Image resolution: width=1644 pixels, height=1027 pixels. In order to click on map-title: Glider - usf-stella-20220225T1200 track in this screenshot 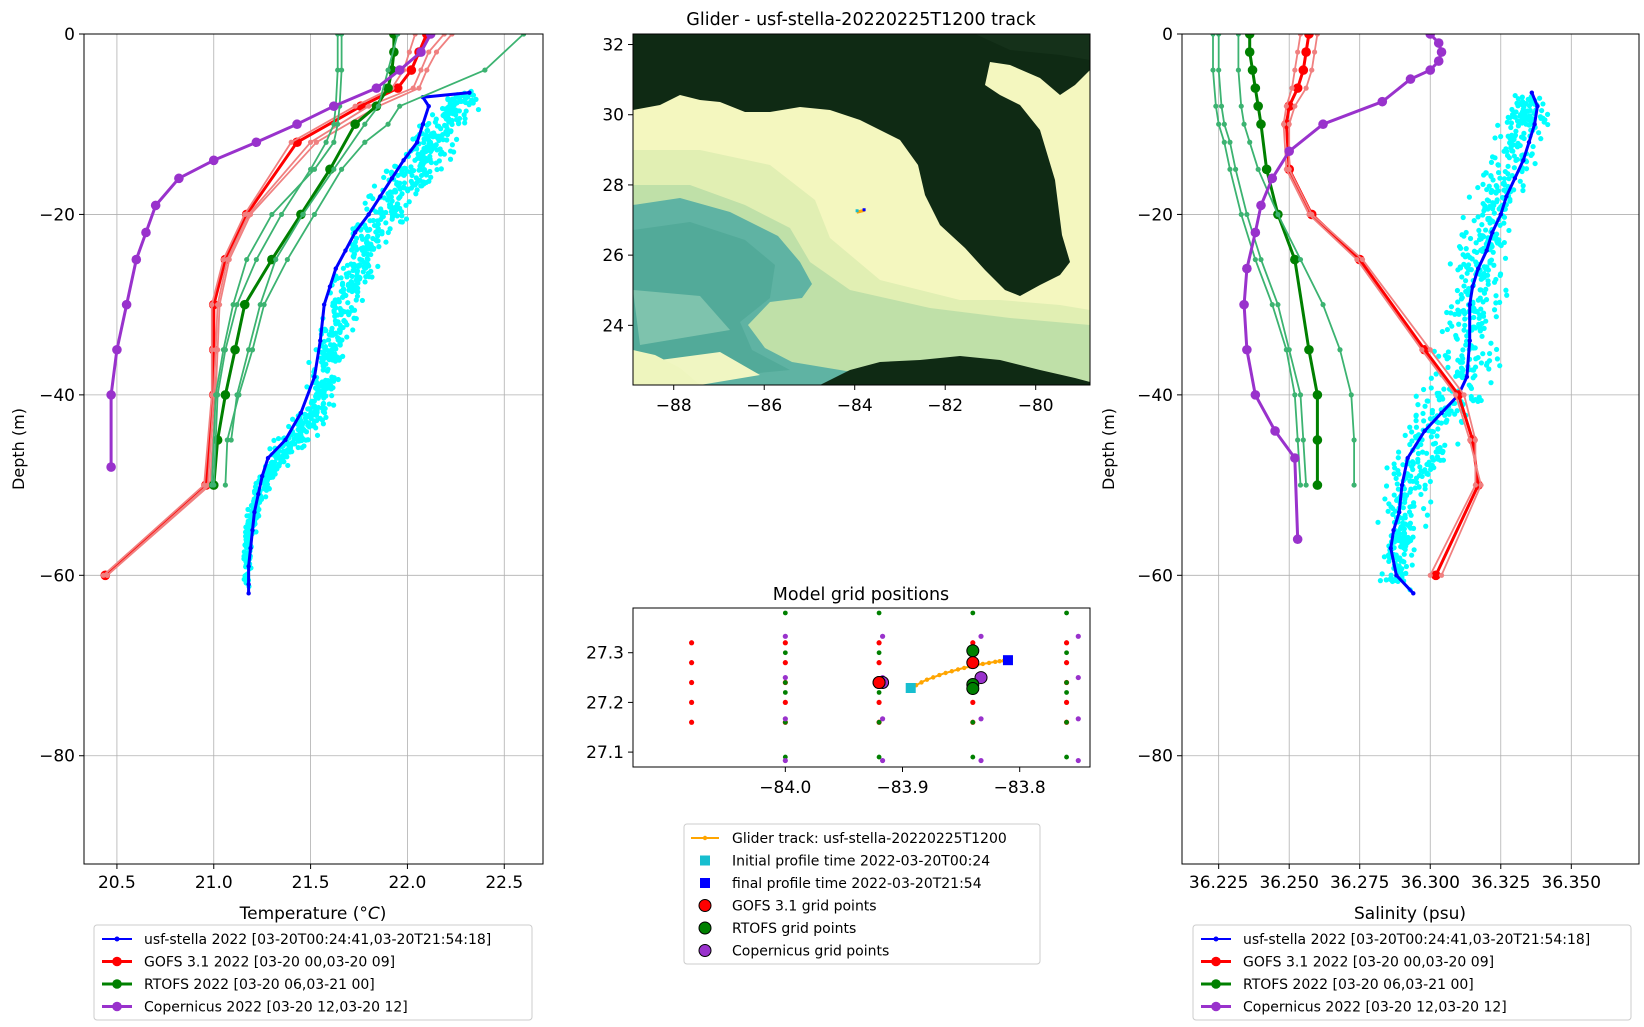, I will do `click(861, 20)`.